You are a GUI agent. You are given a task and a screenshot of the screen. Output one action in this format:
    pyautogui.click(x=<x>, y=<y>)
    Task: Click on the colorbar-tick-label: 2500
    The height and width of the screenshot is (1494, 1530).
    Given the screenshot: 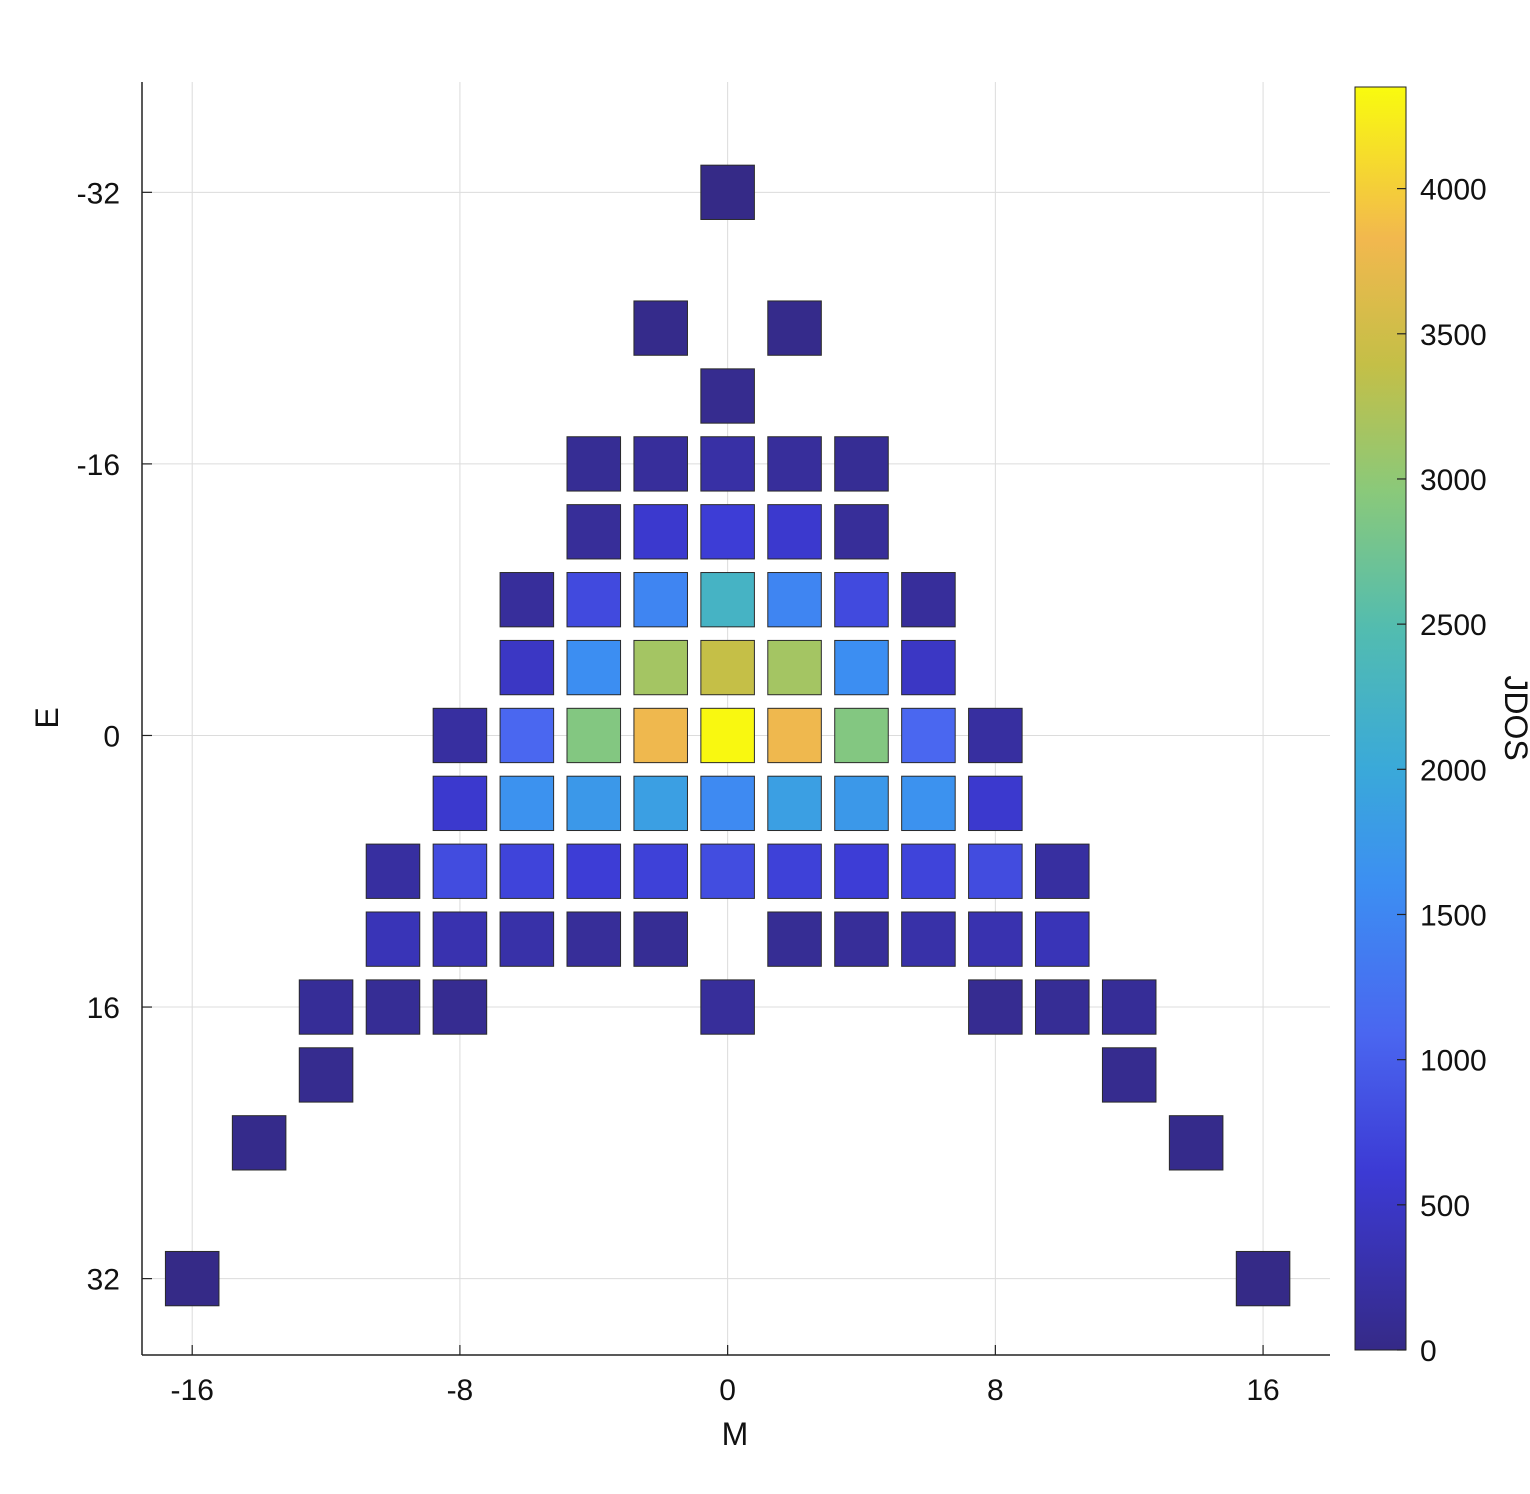 What is the action you would take?
    pyautogui.click(x=1453, y=625)
    